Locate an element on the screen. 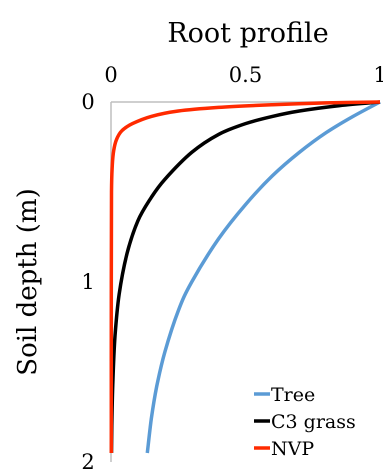 The height and width of the screenshot is (474, 383). y-tick-label: 0 is located at coordinates (87, 102).